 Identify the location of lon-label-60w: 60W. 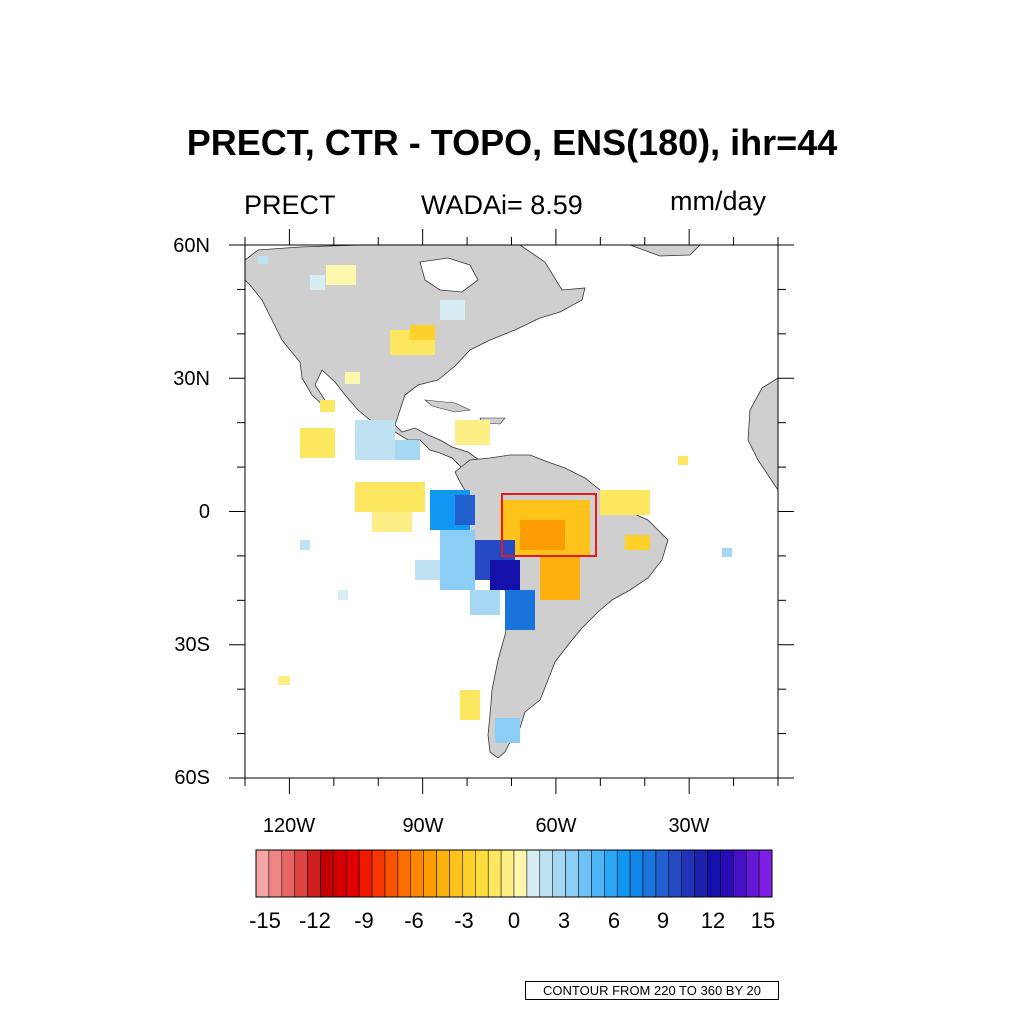
(556, 826).